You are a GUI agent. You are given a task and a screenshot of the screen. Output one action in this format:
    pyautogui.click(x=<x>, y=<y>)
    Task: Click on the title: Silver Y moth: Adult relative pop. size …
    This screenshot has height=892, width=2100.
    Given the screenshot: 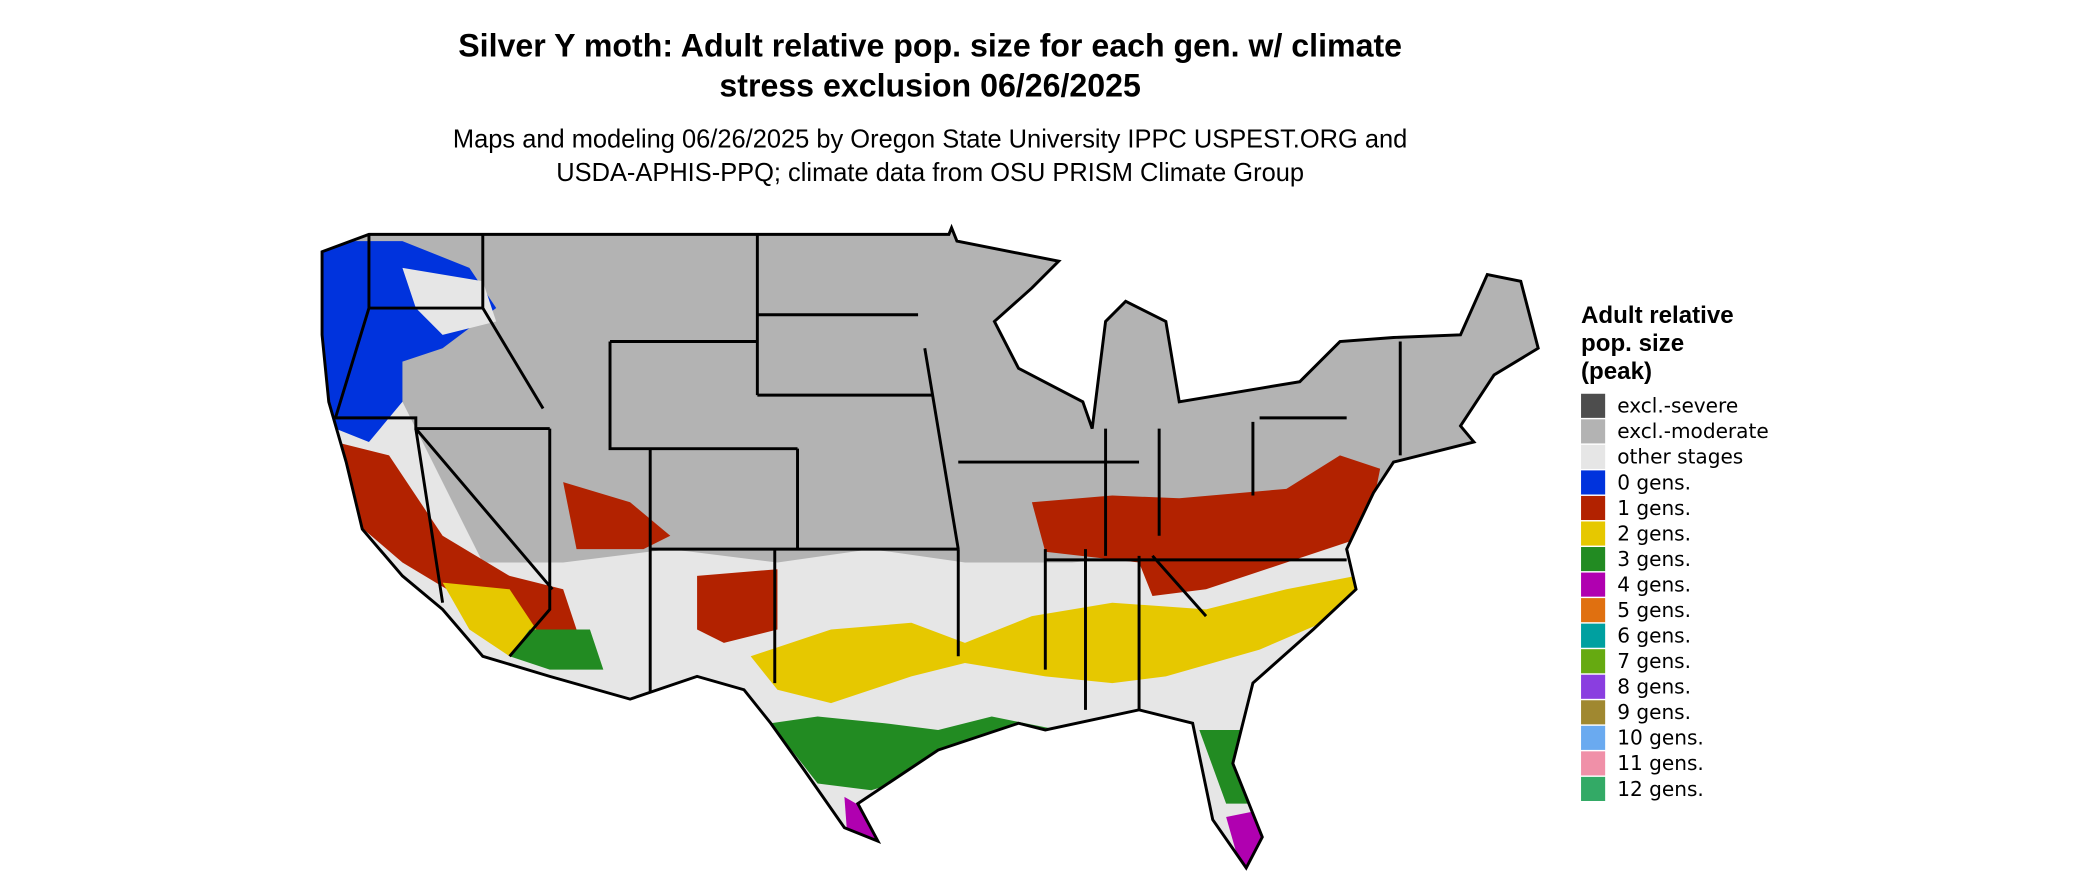 What is the action you would take?
    pyautogui.click(x=930, y=45)
    